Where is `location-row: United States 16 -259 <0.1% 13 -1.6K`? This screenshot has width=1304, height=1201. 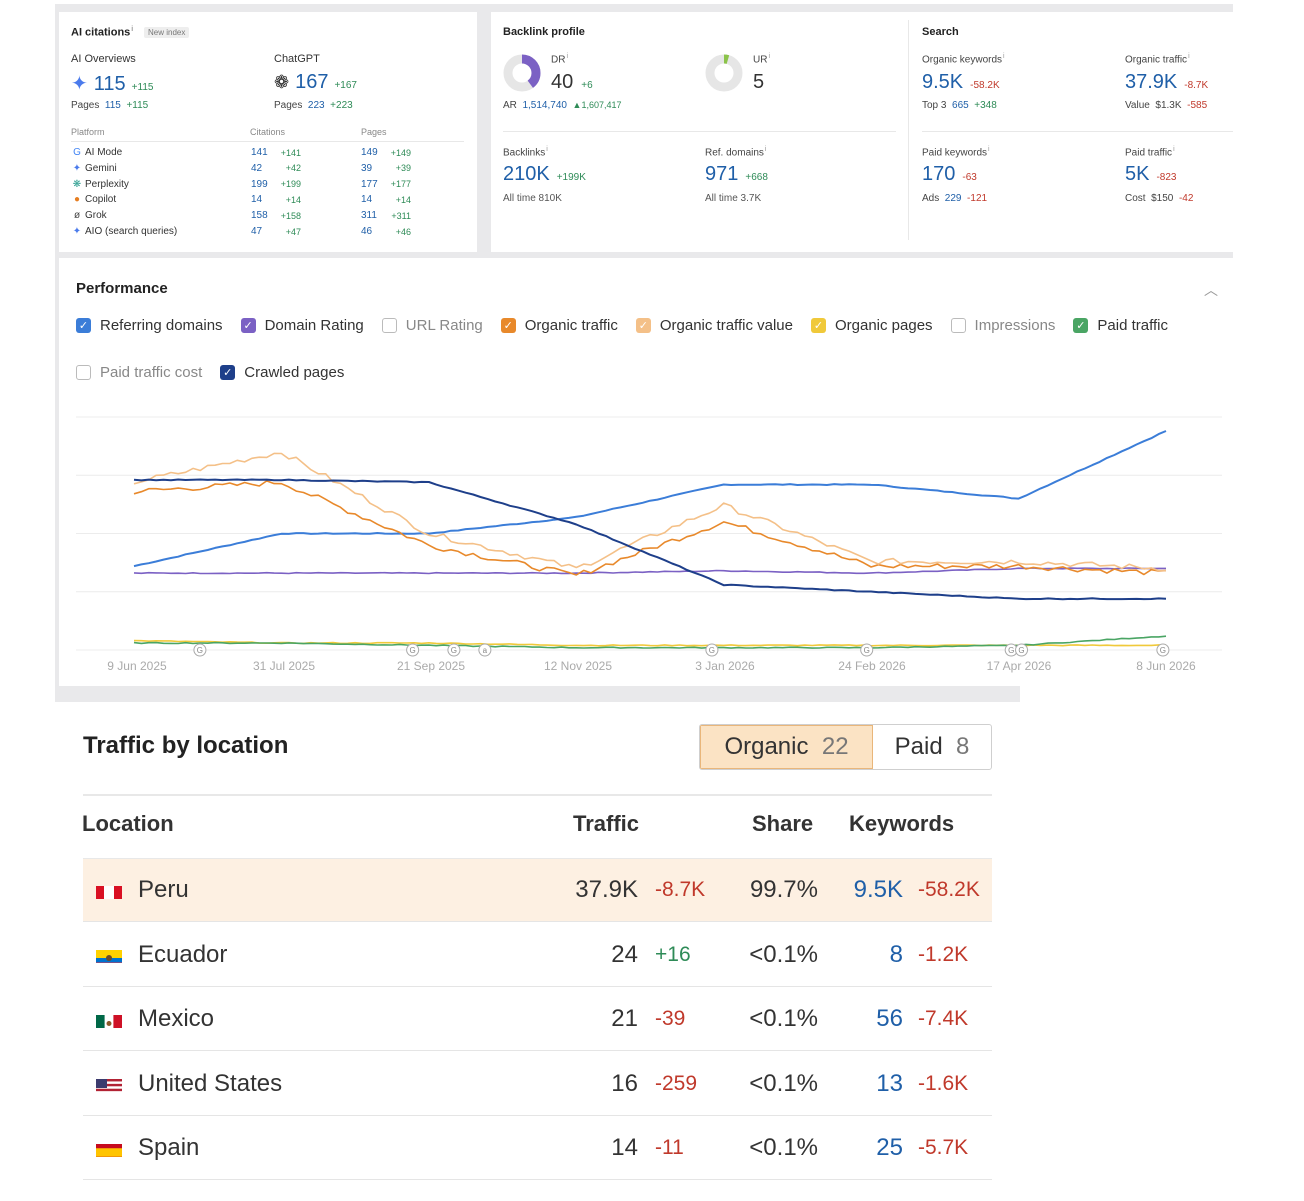
location-row: United States 16 -259 <0.1% 13 -1.6K is located at coordinates (537, 1084).